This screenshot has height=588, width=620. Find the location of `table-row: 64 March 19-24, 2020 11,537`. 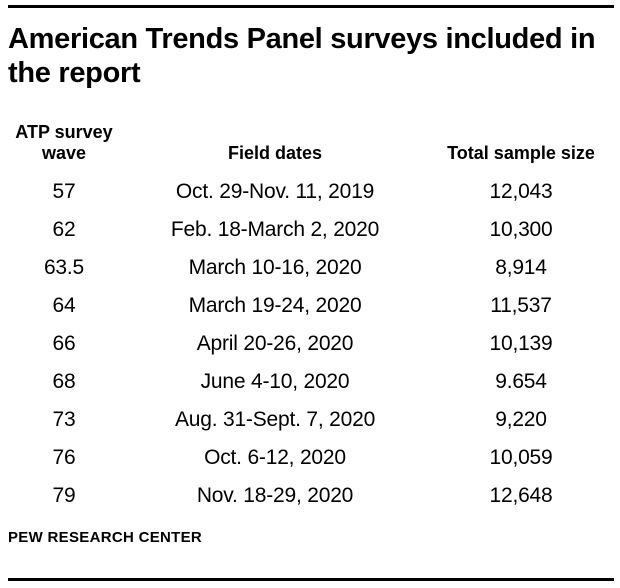

table-row: 64 March 19-24, 2020 11,537 is located at coordinates (310, 306).